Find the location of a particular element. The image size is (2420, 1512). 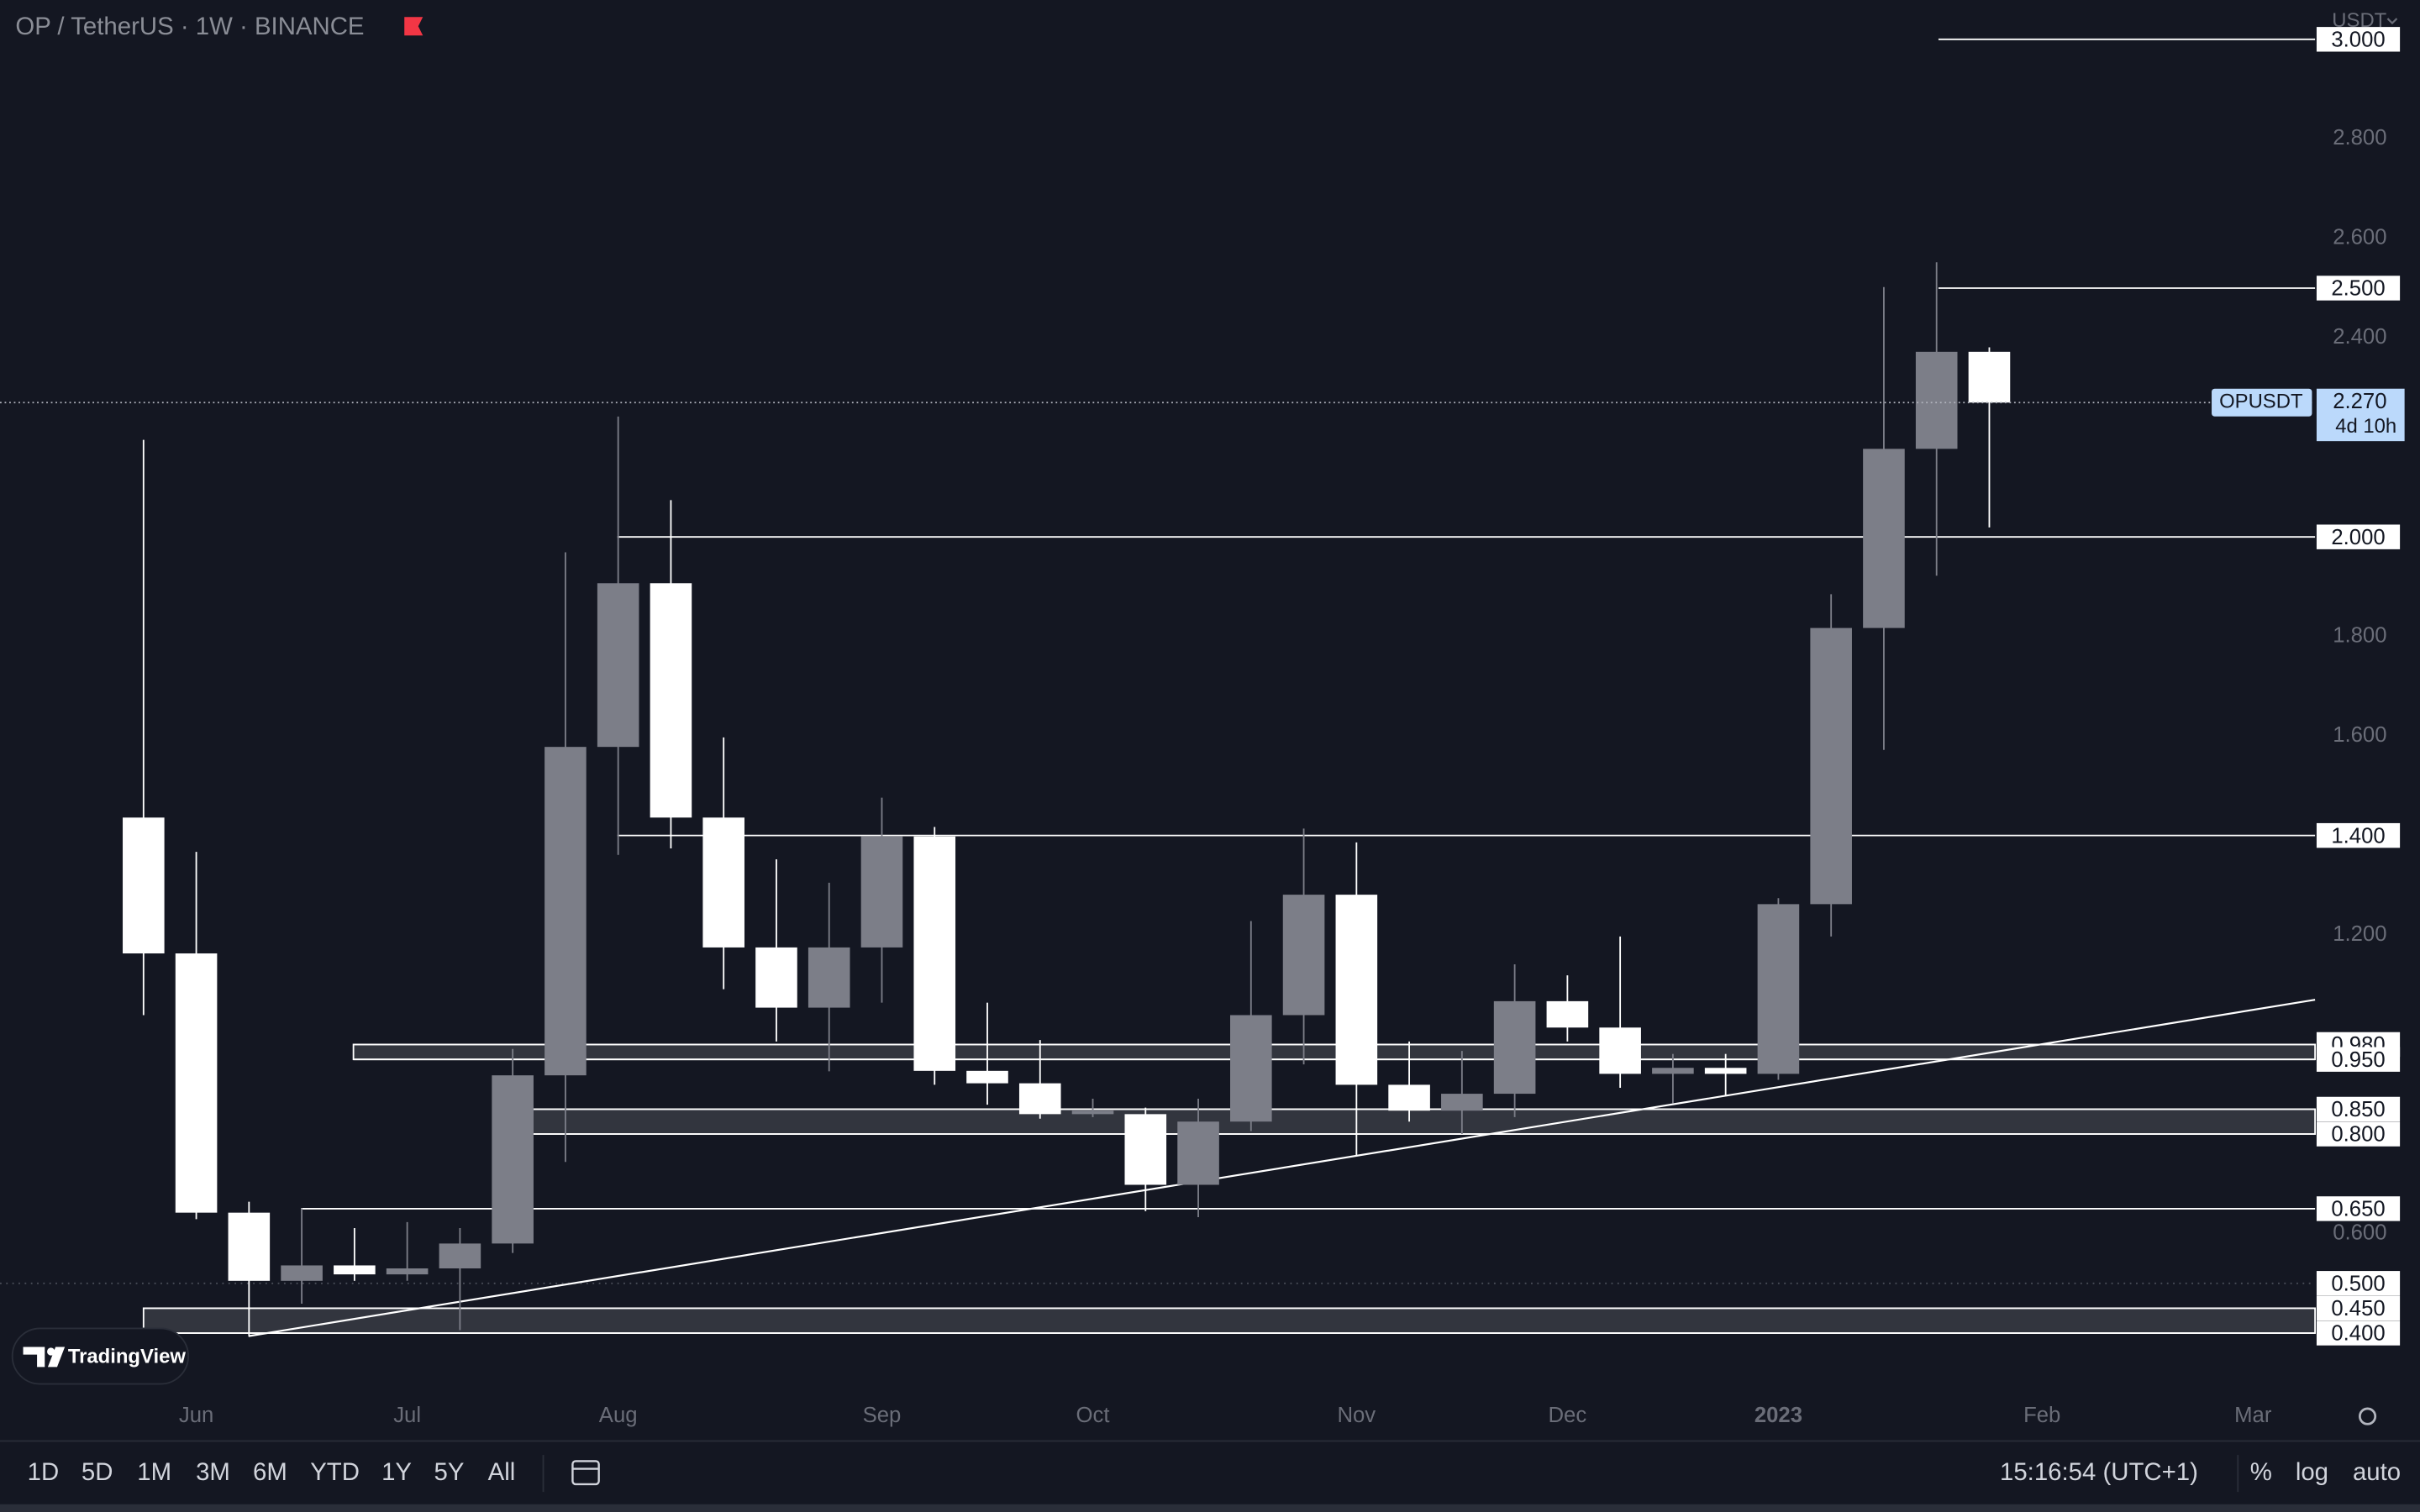

x-tick-label: Dec is located at coordinates (1568, 1415).